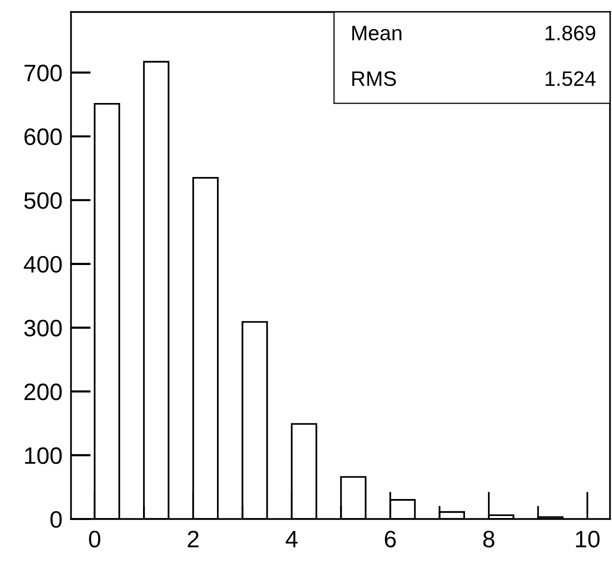 This screenshot has width=612, height=564. What do you see at coordinates (43, 264) in the screenshot?
I see `y-tick-label: 400` at bounding box center [43, 264].